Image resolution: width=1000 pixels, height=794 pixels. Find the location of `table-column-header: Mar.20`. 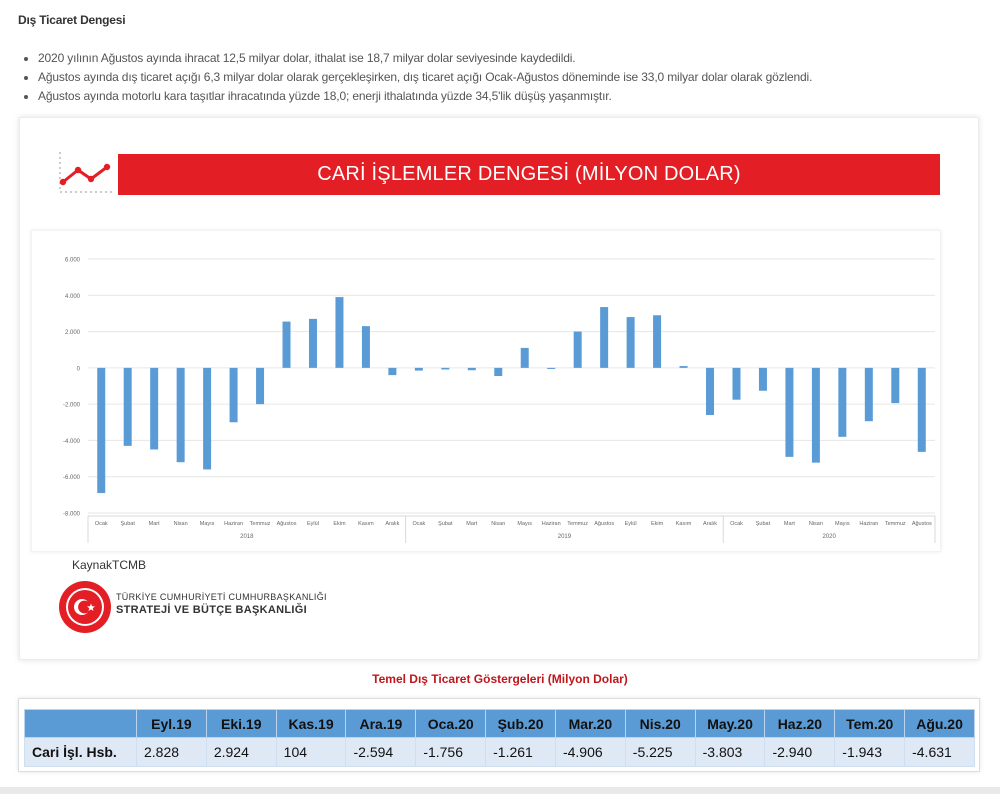

table-column-header: Mar.20 is located at coordinates (590, 723).